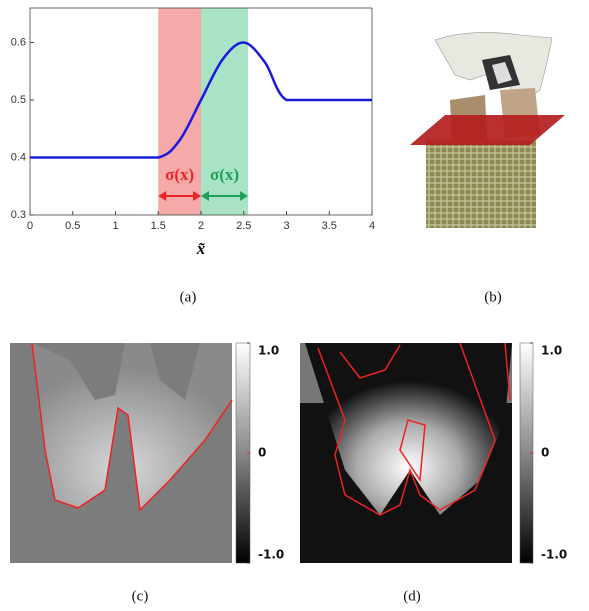  I want to click on caption: (c), so click(140, 596).